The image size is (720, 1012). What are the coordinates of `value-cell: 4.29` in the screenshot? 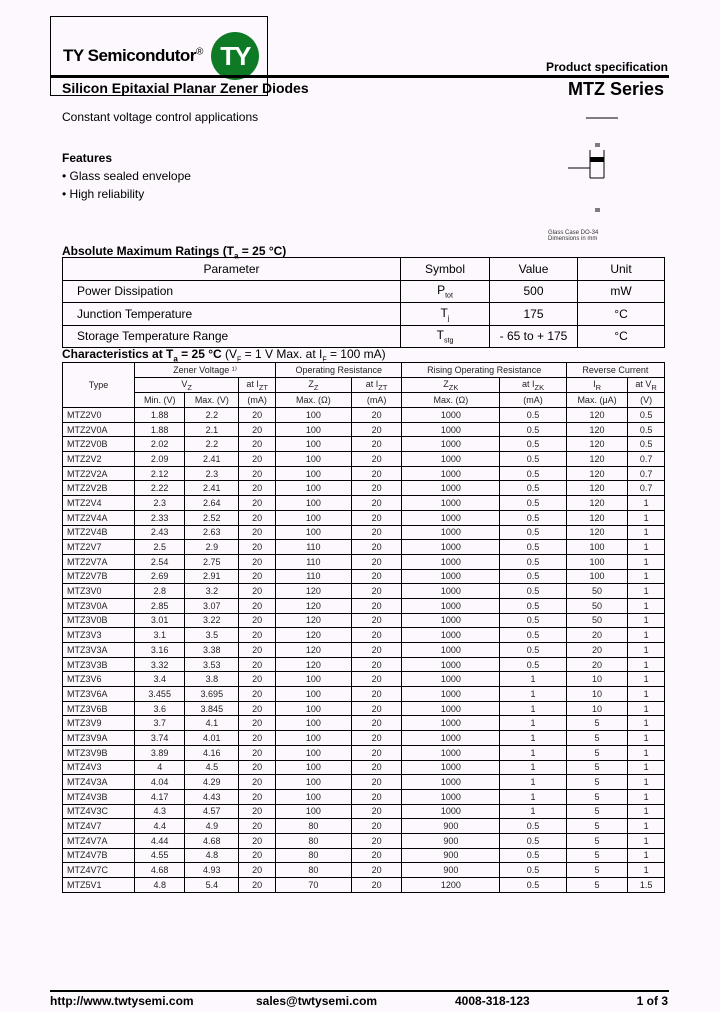 It's located at (212, 782).